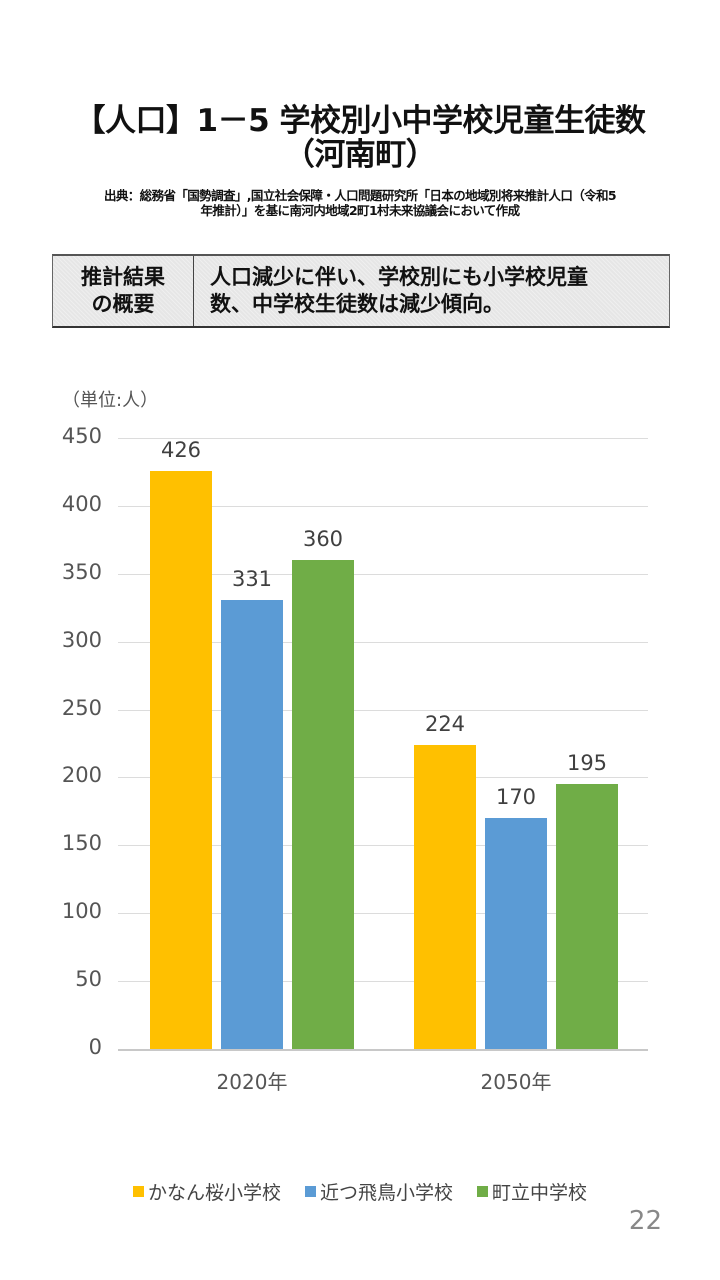 This screenshot has height=1280, width=720. What do you see at coordinates (399, 277) in the screenshot?
I see `summary-text-line-1: 人口減少に伴い、学校別にも小学校児童` at bounding box center [399, 277].